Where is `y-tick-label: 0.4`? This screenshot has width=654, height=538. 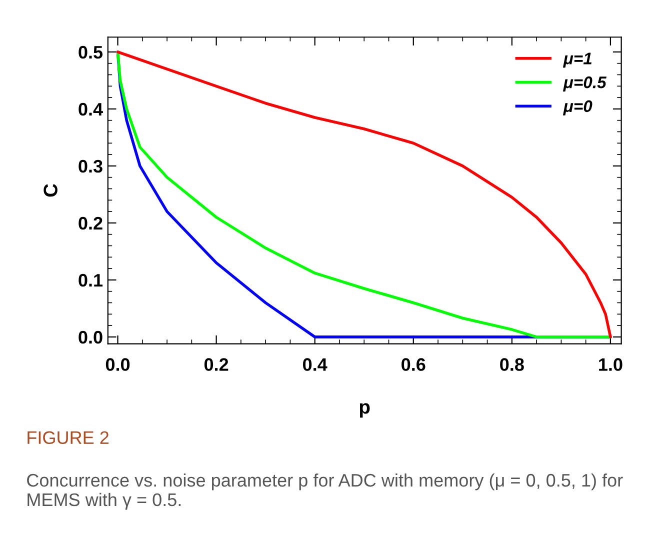
y-tick-label: 0.4 is located at coordinates (90, 109).